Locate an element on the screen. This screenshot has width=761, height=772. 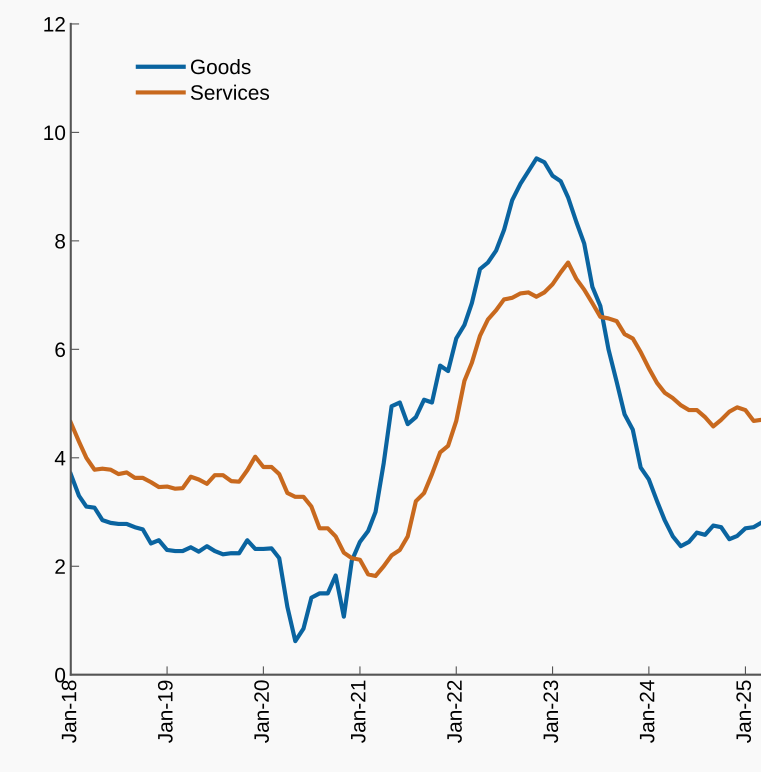
y-tick-label: 6 is located at coordinates (60, 350).